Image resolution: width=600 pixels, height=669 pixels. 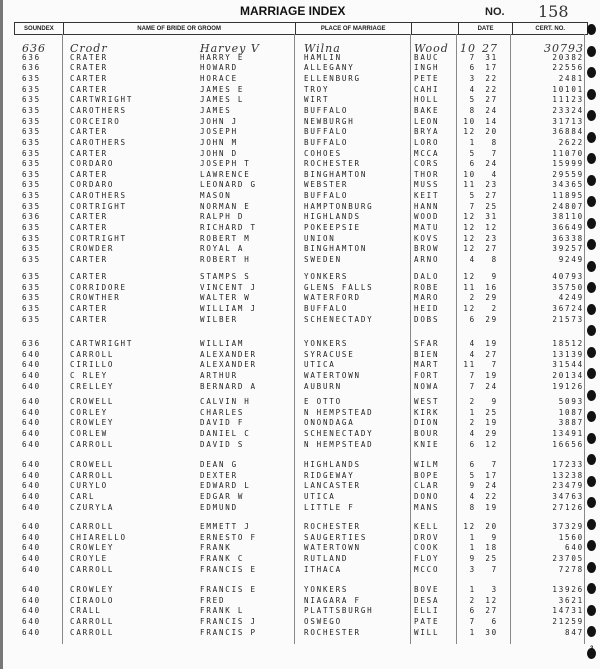 What do you see at coordinates (225, 276) in the screenshot?
I see `given-name: STAMPS S` at bounding box center [225, 276].